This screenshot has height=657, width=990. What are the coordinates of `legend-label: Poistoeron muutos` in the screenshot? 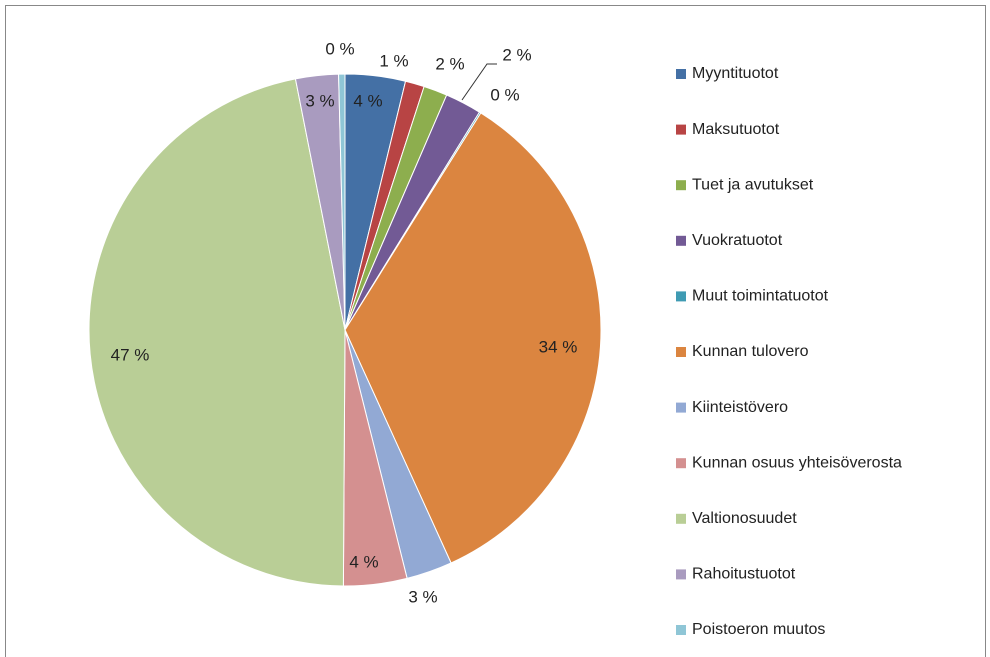 It's located at (758, 629).